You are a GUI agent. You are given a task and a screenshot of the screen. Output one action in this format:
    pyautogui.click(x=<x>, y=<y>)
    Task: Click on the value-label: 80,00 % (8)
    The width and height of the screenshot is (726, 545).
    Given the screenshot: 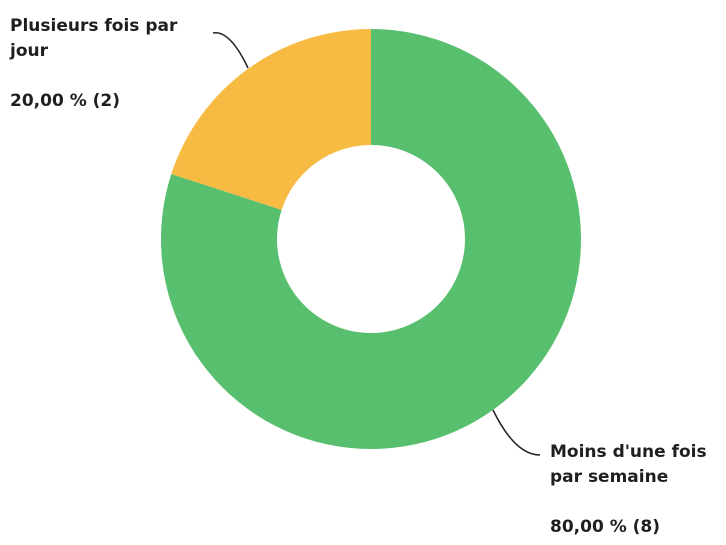 What is the action you would take?
    pyautogui.click(x=605, y=527)
    